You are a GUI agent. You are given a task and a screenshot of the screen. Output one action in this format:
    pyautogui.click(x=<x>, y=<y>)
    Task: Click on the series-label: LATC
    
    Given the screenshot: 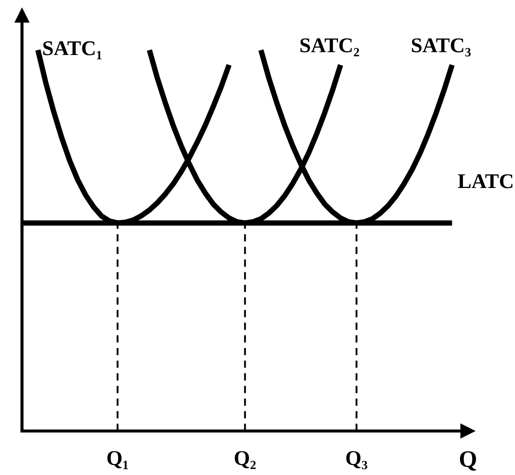 What is the action you would take?
    pyautogui.click(x=485, y=181)
    